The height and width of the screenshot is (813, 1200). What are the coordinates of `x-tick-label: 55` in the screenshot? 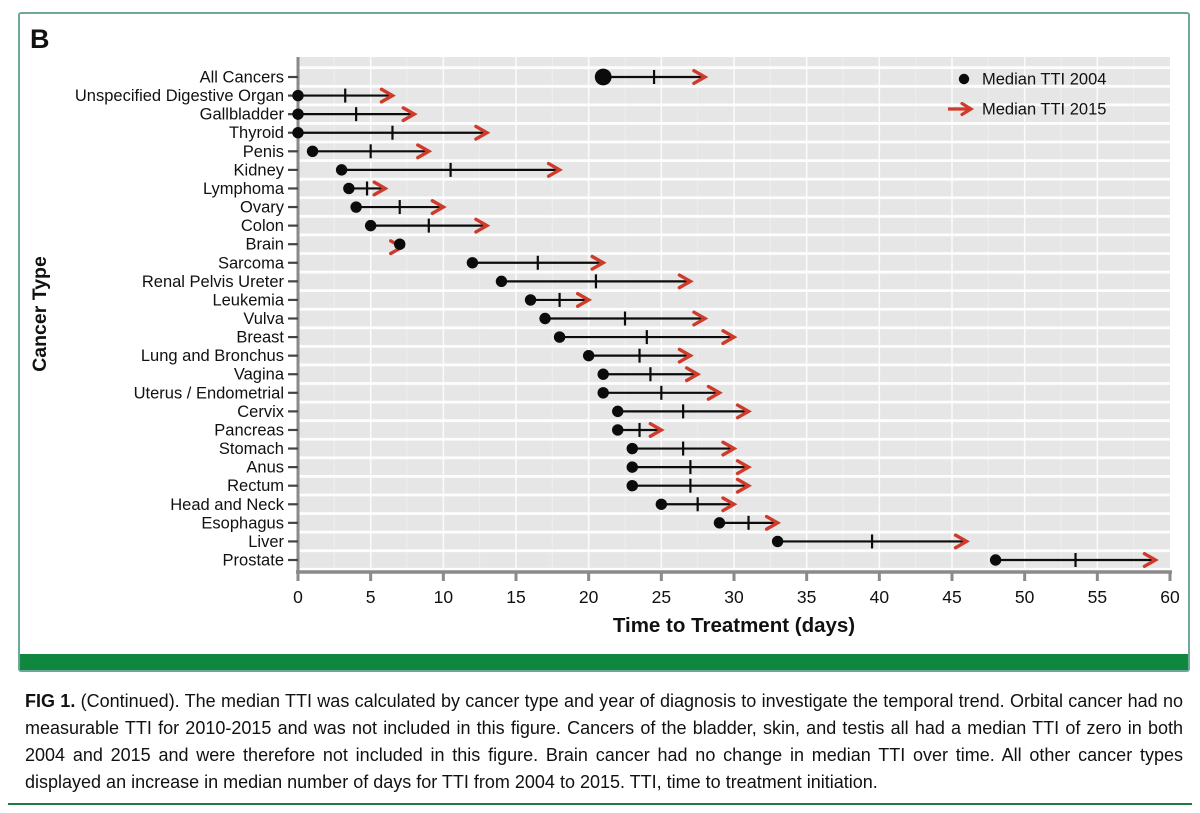 It's located at (1097, 597).